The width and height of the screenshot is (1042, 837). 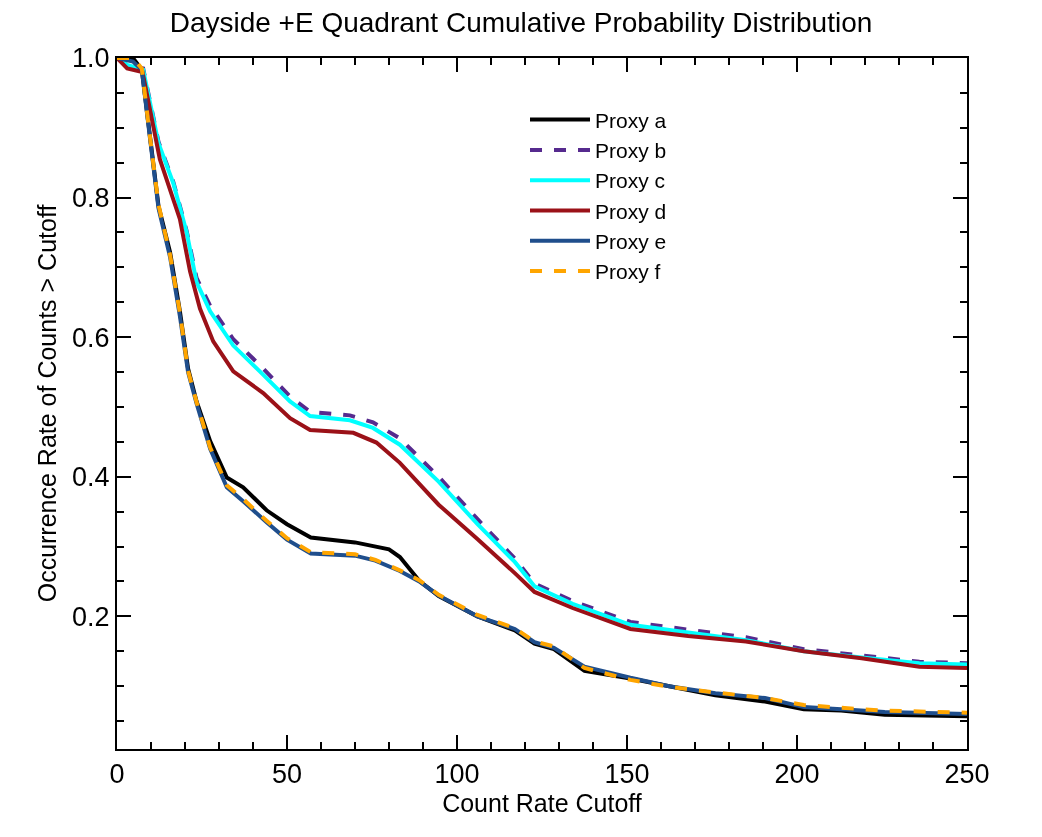 I want to click on x-tick-label: 150, so click(x=627, y=774).